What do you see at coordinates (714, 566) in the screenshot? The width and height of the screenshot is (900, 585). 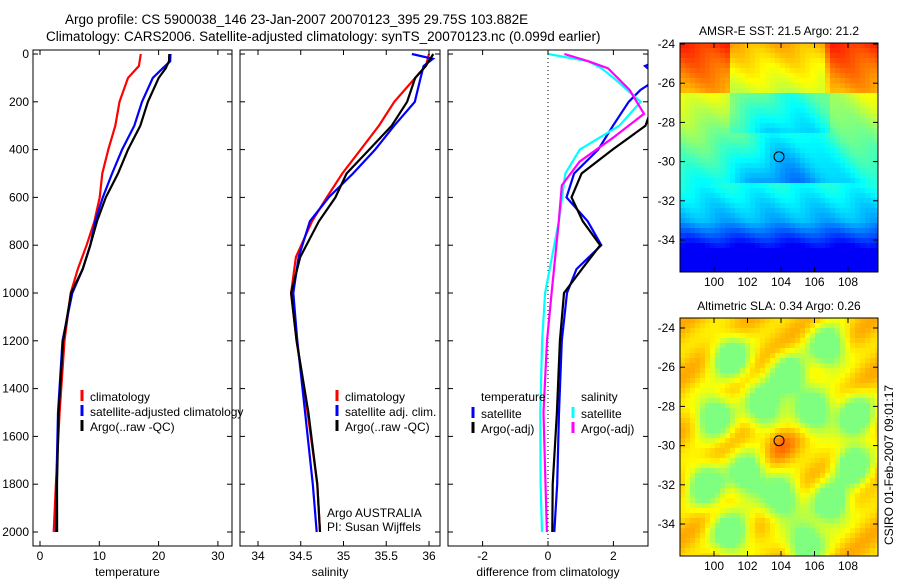 I see `x-tick-label: 100` at bounding box center [714, 566].